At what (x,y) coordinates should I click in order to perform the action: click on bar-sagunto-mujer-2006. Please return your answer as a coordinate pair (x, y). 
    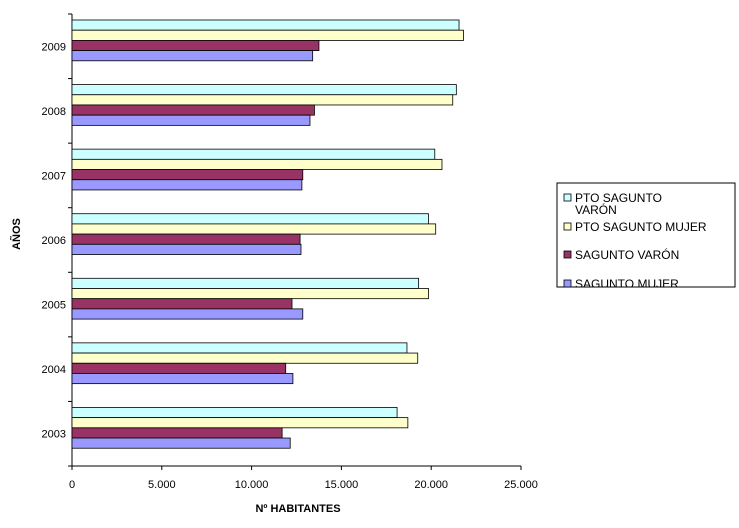
    Looking at the image, I should click on (186, 249).